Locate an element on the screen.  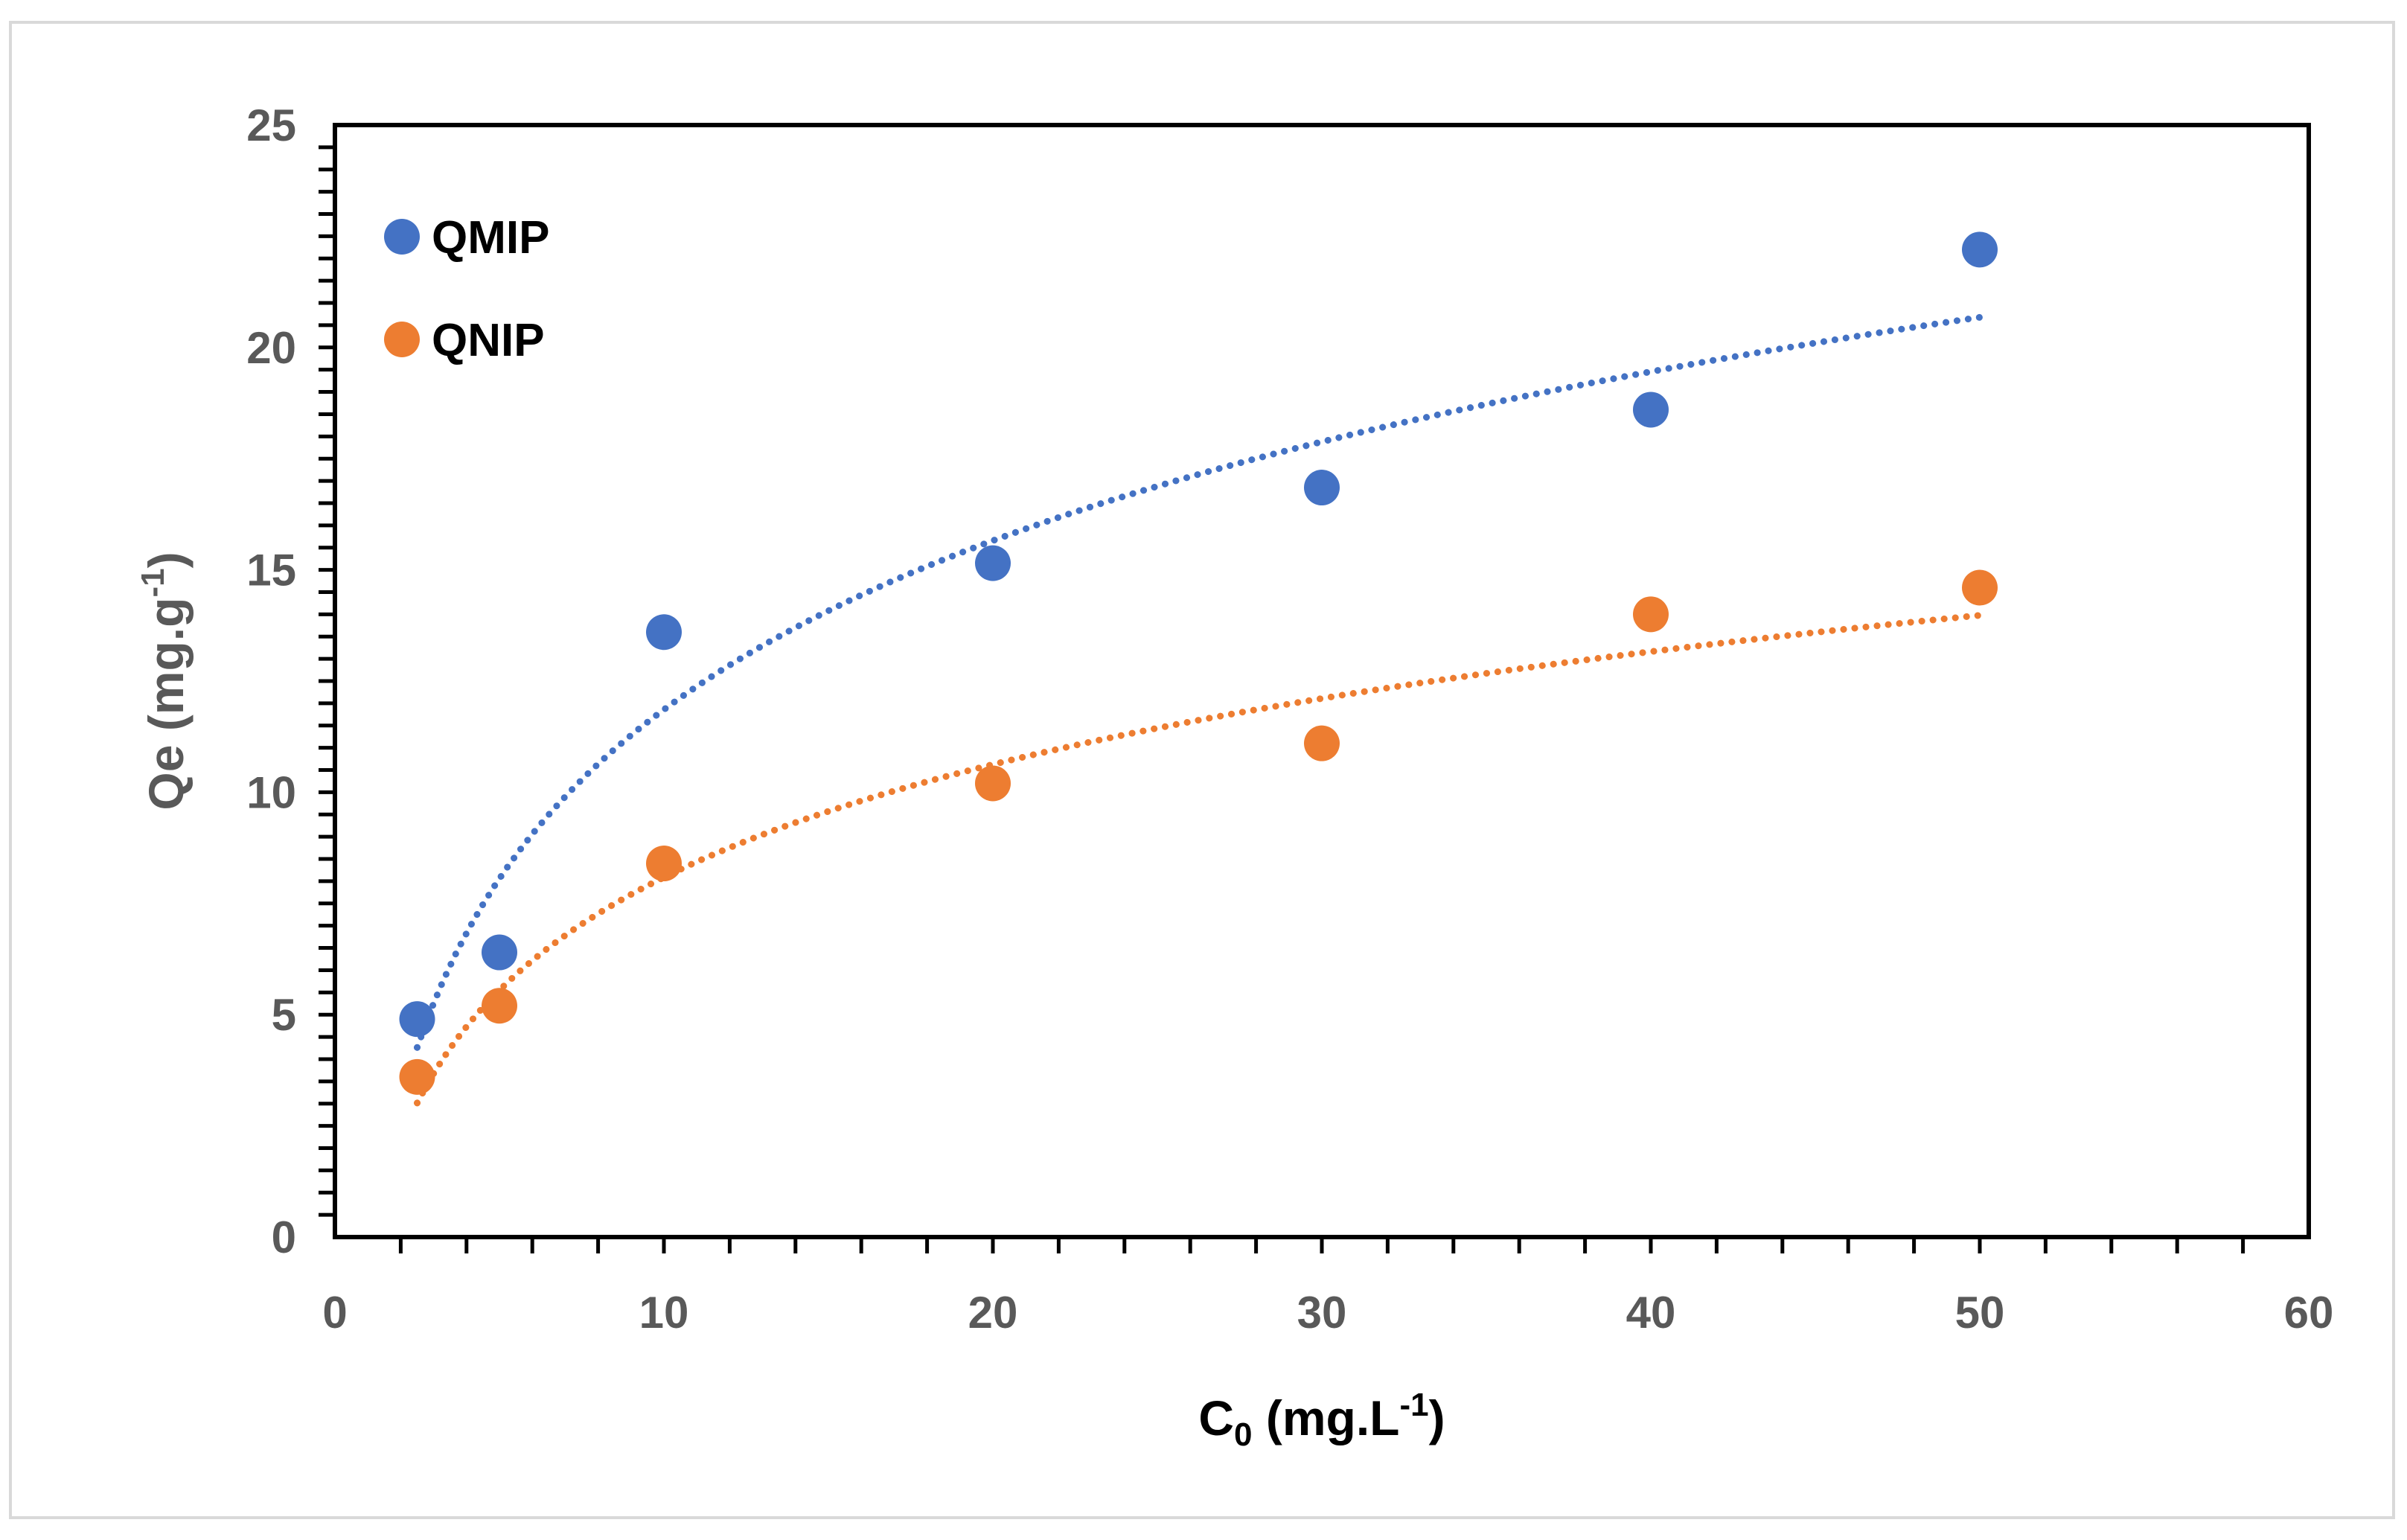
y-tick-label: 15 is located at coordinates (271, 571).